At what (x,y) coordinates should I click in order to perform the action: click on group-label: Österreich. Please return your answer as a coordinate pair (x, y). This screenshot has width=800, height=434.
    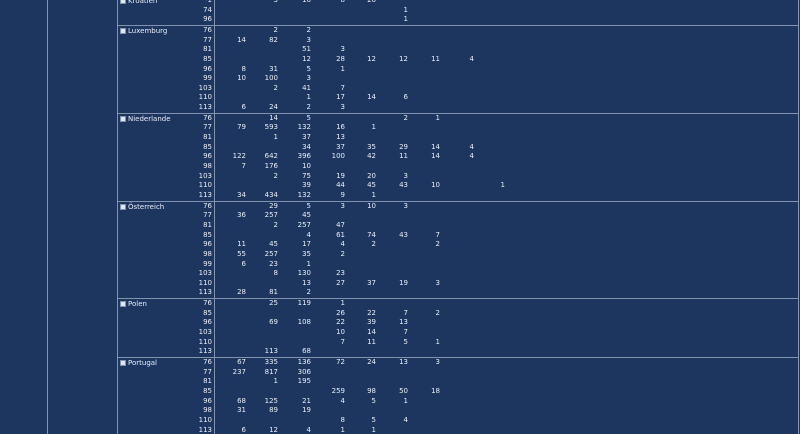
    Looking at the image, I should click on (142, 207).